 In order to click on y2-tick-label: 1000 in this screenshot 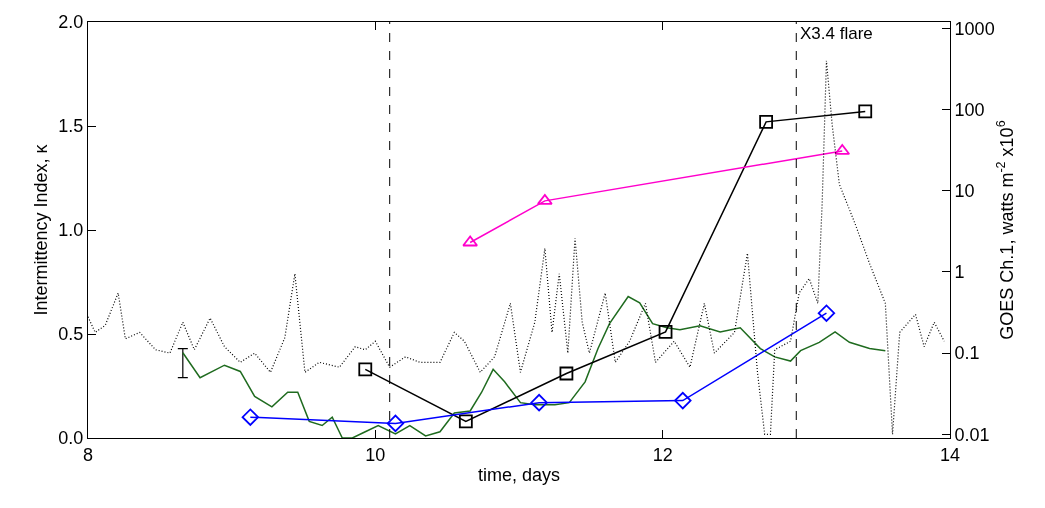, I will do `click(974, 28)`.